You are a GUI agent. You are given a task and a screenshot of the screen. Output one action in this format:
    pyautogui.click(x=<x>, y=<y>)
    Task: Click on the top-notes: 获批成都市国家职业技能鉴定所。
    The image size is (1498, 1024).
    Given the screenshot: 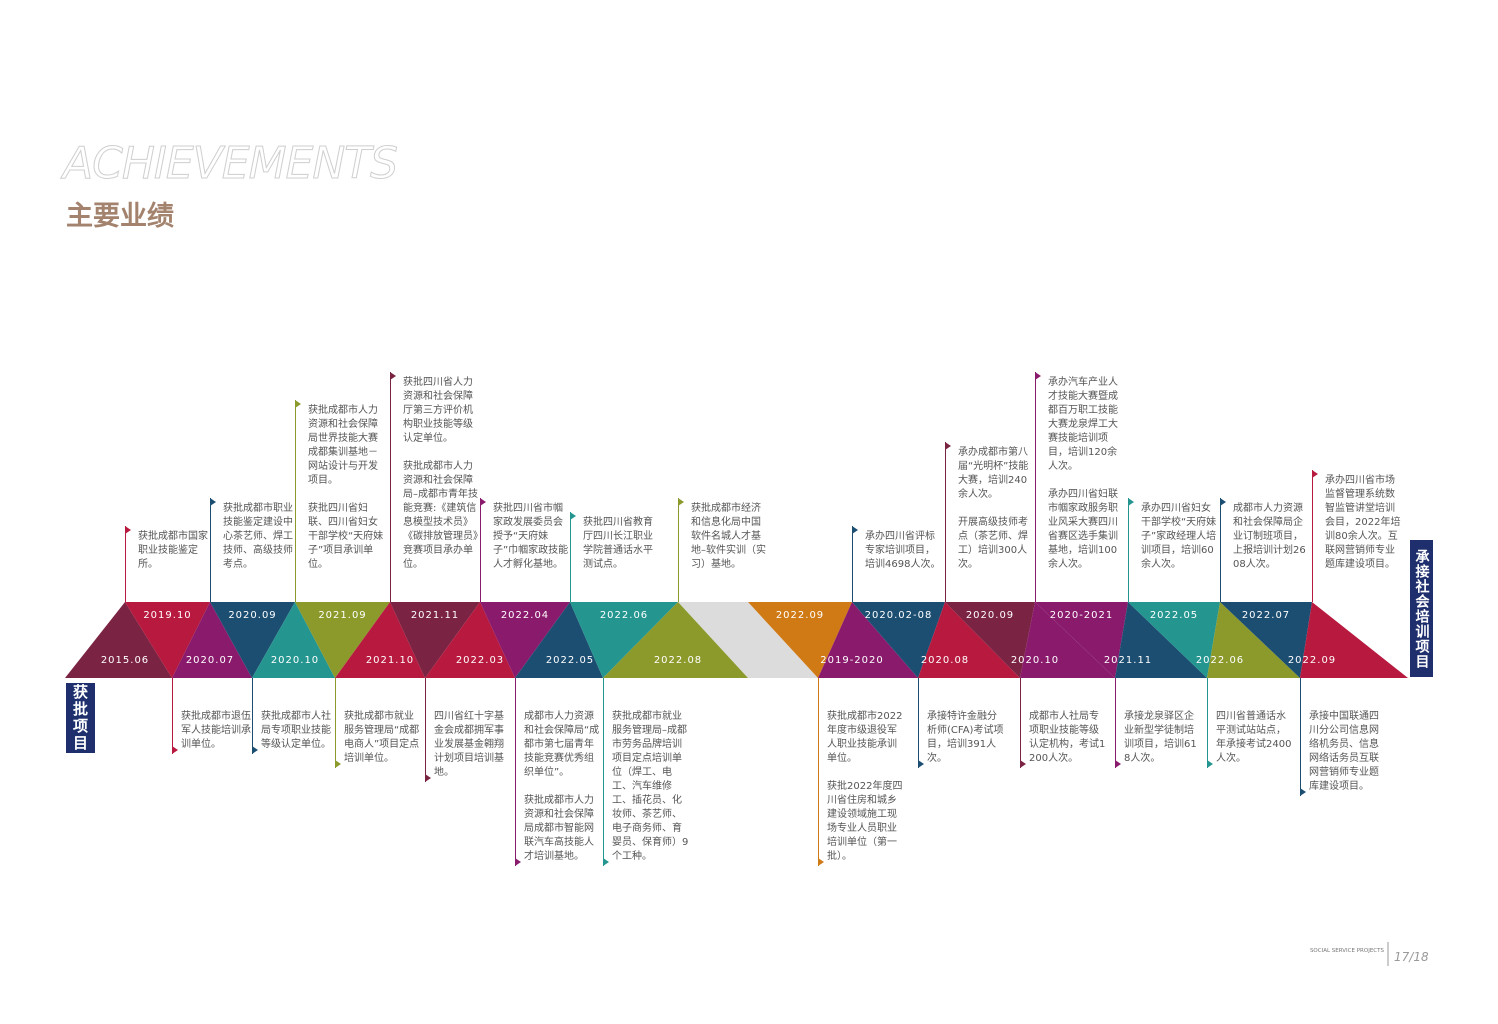 What is the action you would take?
    pyautogui.click(x=177, y=551)
    